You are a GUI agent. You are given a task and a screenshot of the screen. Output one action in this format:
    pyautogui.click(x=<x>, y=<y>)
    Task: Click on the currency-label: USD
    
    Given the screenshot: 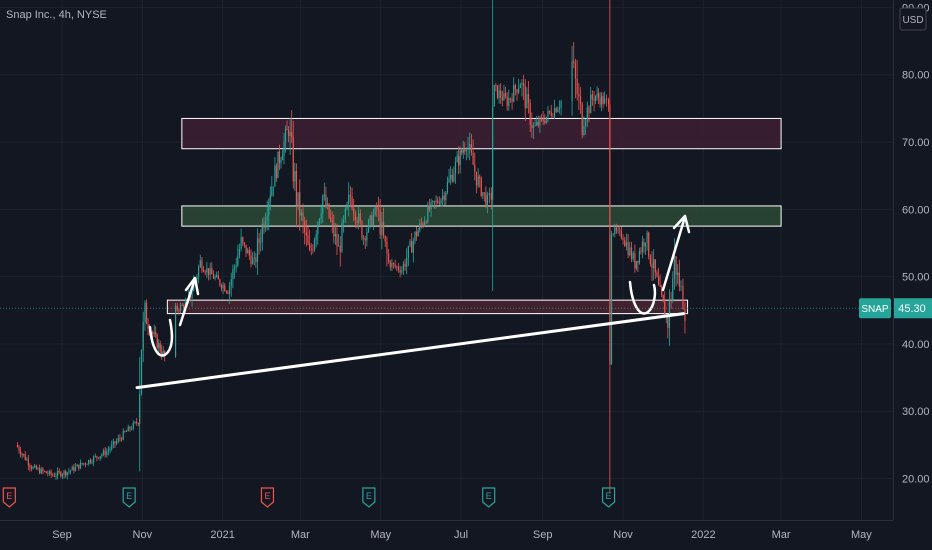 What is the action you would take?
    pyautogui.click(x=912, y=20)
    